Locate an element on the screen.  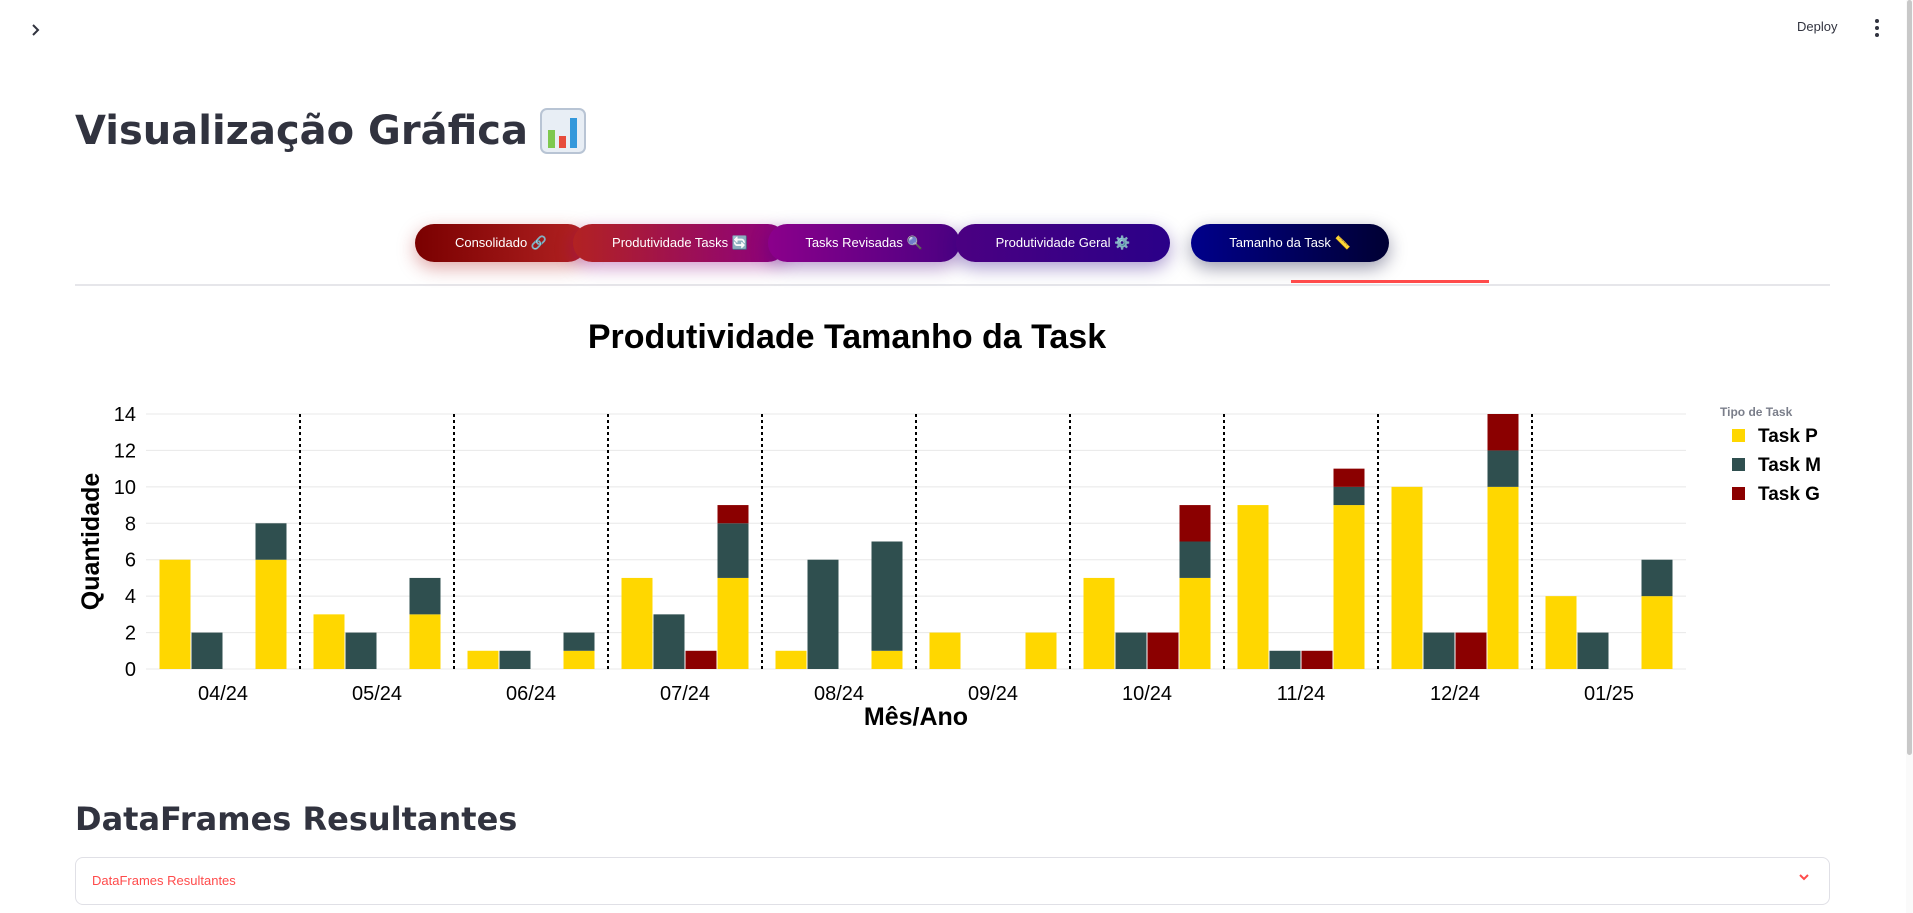
y-tick-label: 2 is located at coordinates (130, 634).